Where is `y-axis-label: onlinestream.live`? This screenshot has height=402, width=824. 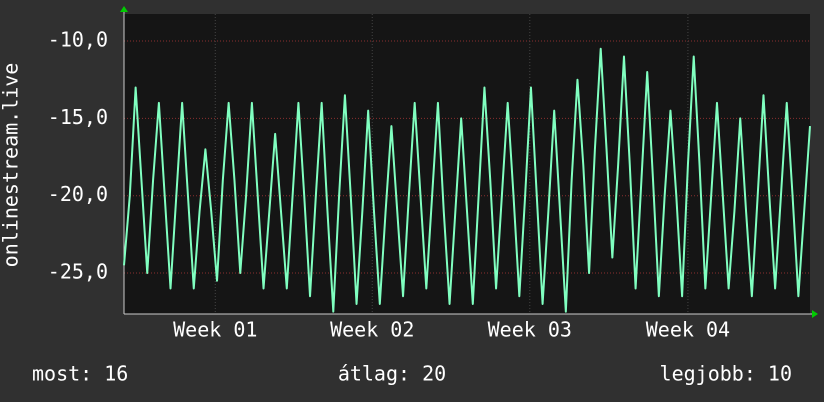
y-axis-label: onlinestream.live is located at coordinates (11, 165).